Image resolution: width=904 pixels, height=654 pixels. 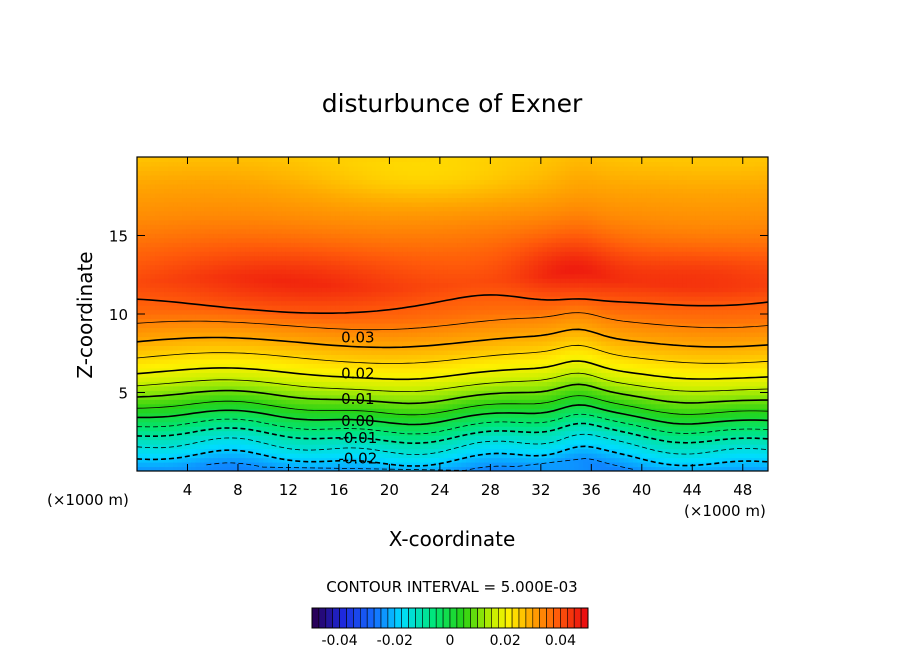 What do you see at coordinates (439, 490) in the screenshot?
I see `x-tick-label: 24` at bounding box center [439, 490].